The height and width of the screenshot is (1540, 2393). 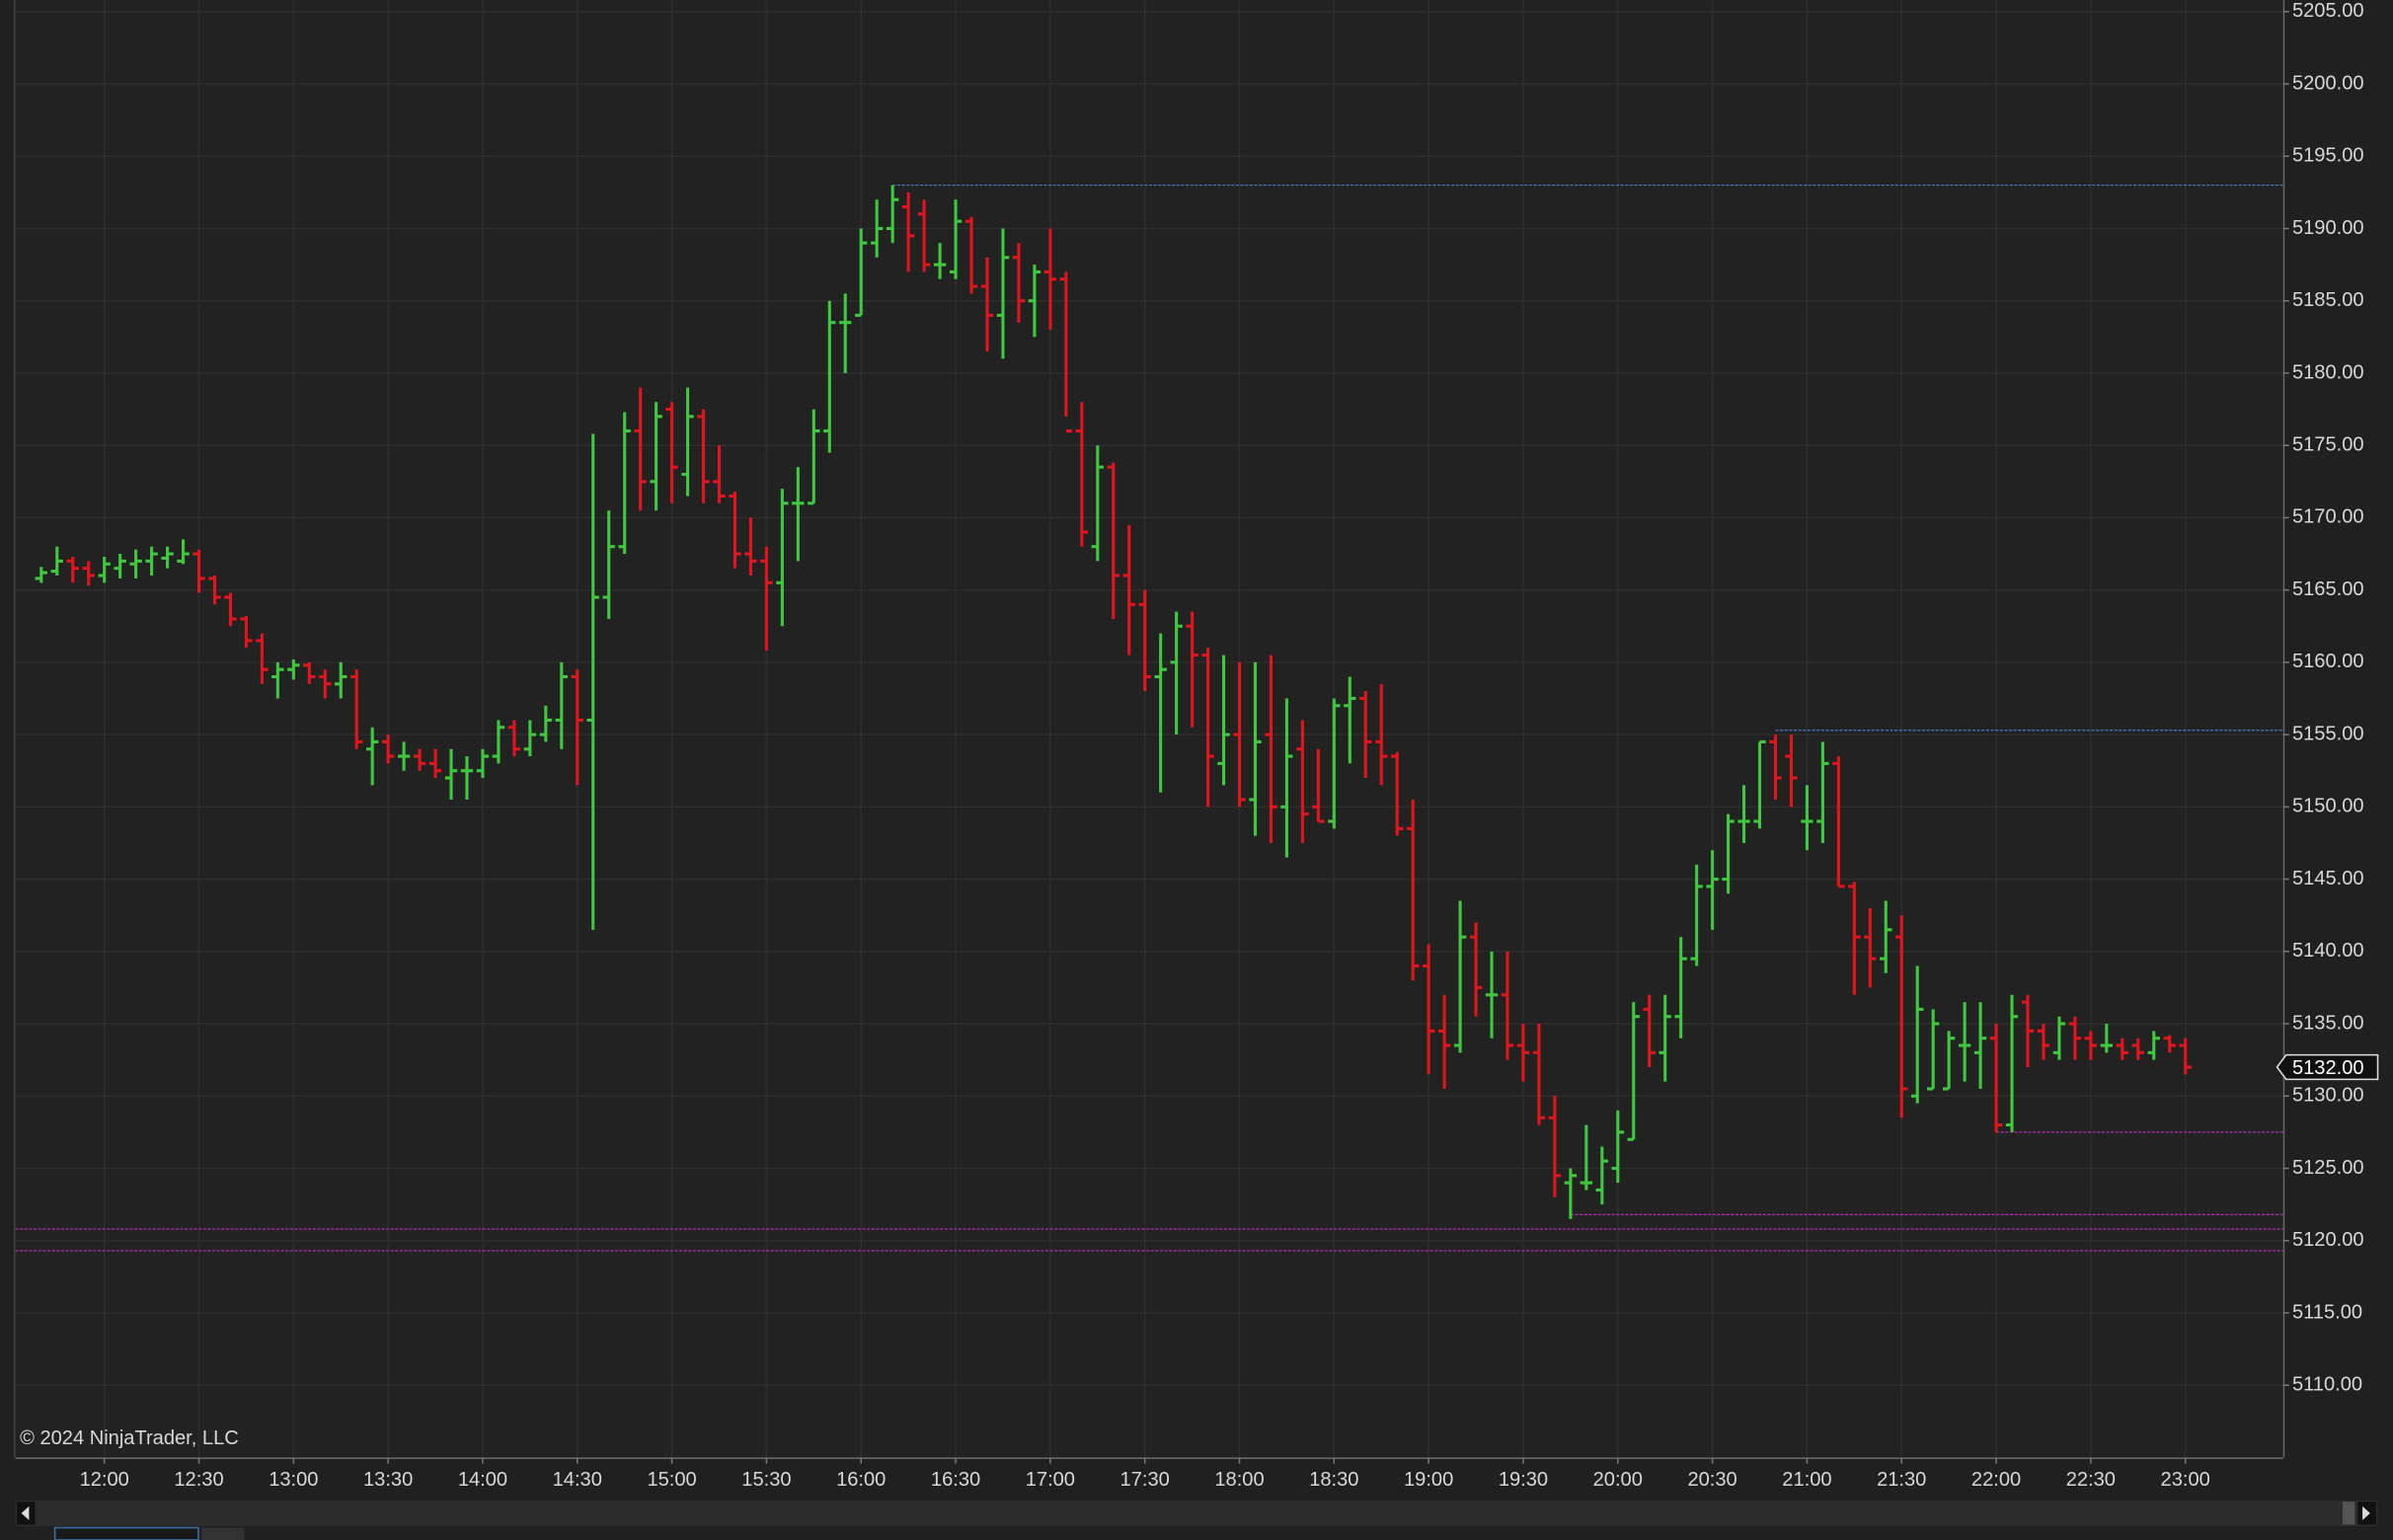 I want to click on tab-add, so click(x=223, y=1533).